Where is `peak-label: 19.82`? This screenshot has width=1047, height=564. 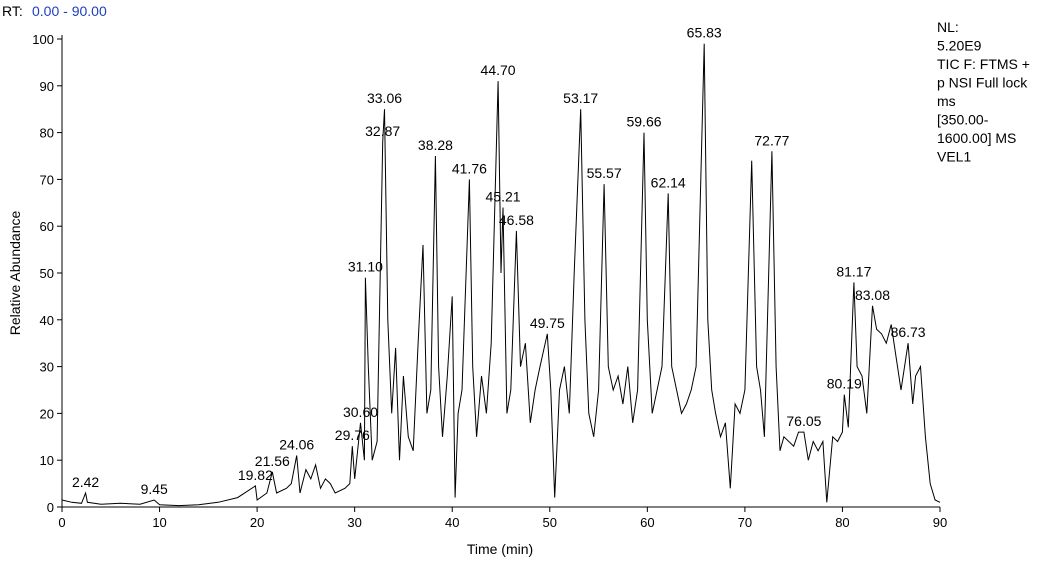
peak-label: 19.82 is located at coordinates (255, 475).